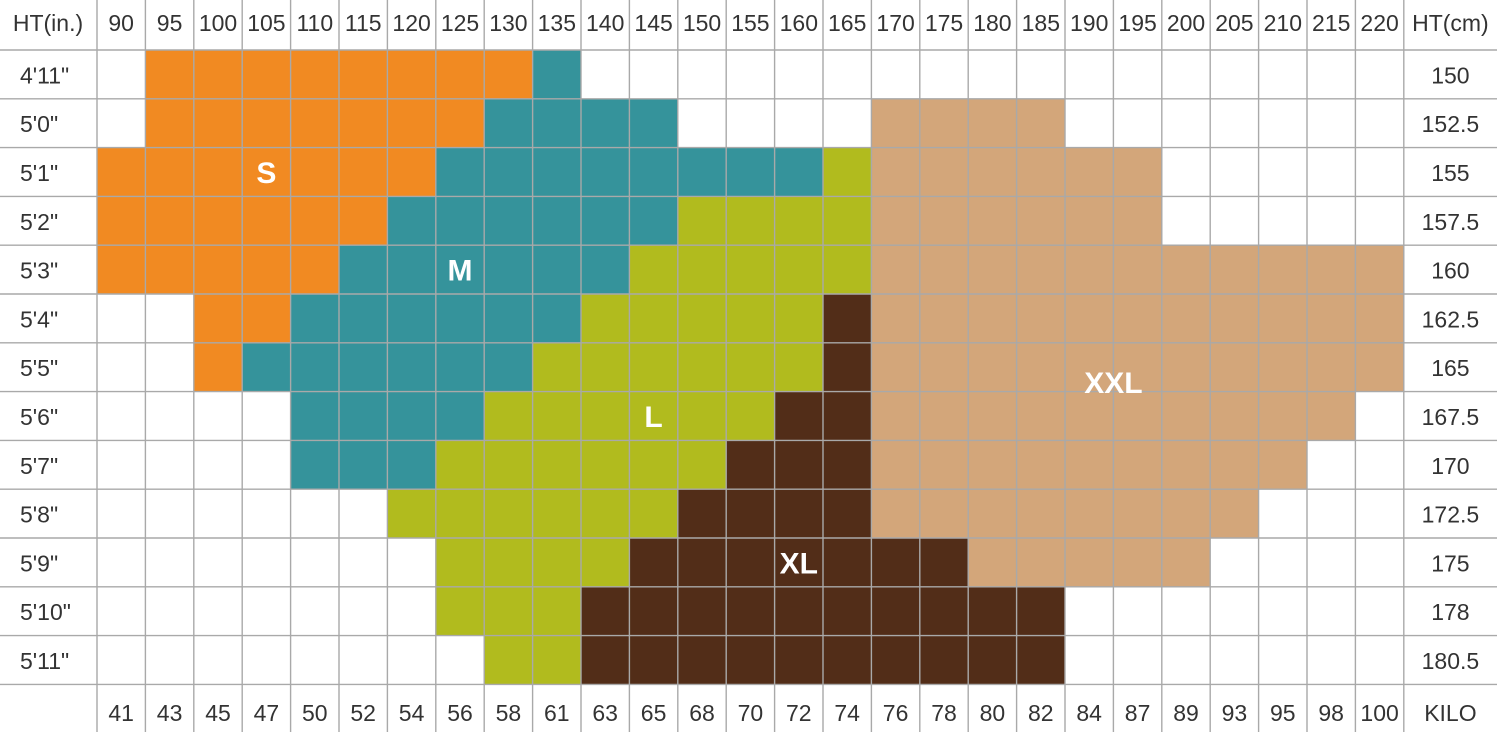  What do you see at coordinates (170, 713) in the screenshot?
I see `tick-label-kilo: 43` at bounding box center [170, 713].